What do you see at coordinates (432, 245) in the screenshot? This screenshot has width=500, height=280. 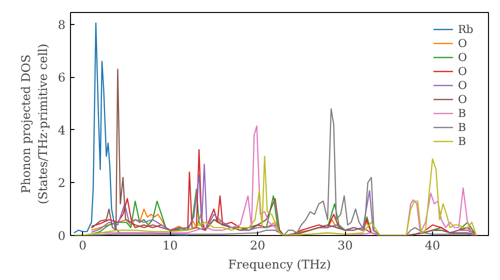 I see `x-tick-label: 40` at bounding box center [432, 245].